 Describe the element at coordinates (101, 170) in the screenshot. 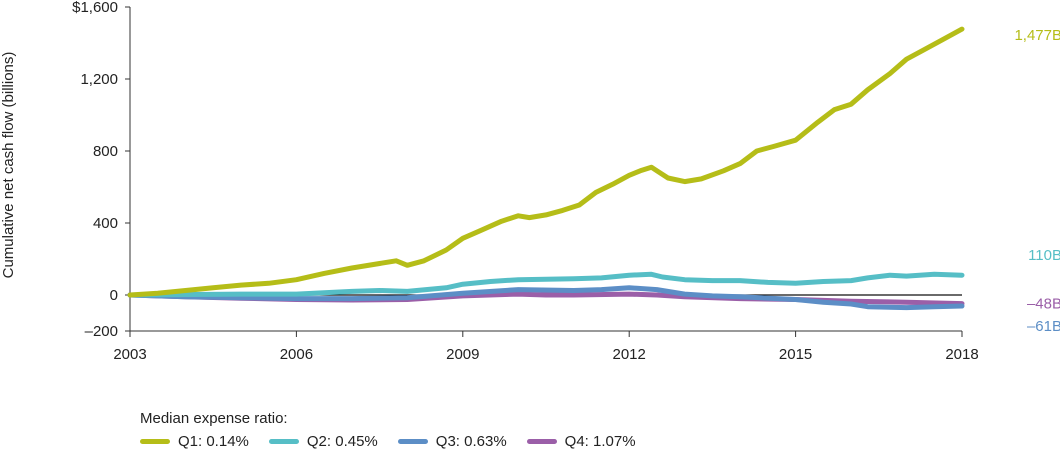

I see `y-axis: –200 0 400 800 1,200 $1,600` at that location.